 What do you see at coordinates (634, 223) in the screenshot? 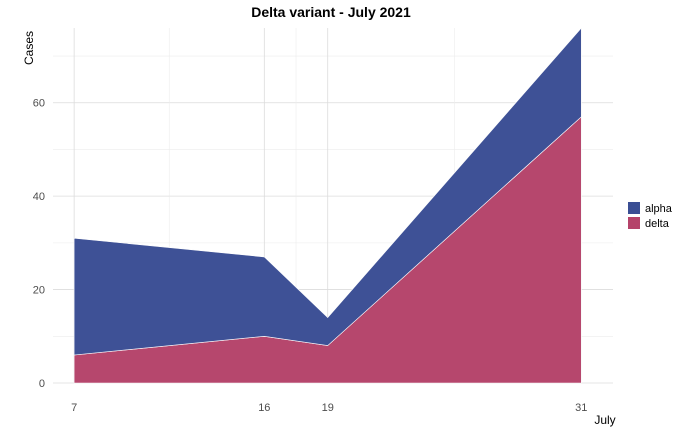
I see `legend-key-delta` at bounding box center [634, 223].